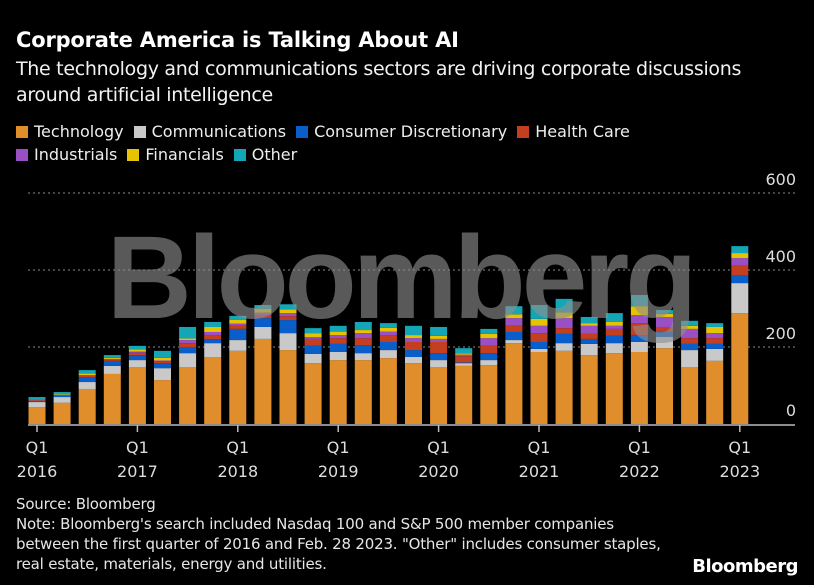 Image resolution: width=814 pixels, height=585 pixels. I want to click on legend-item: Health Care, so click(573, 131).